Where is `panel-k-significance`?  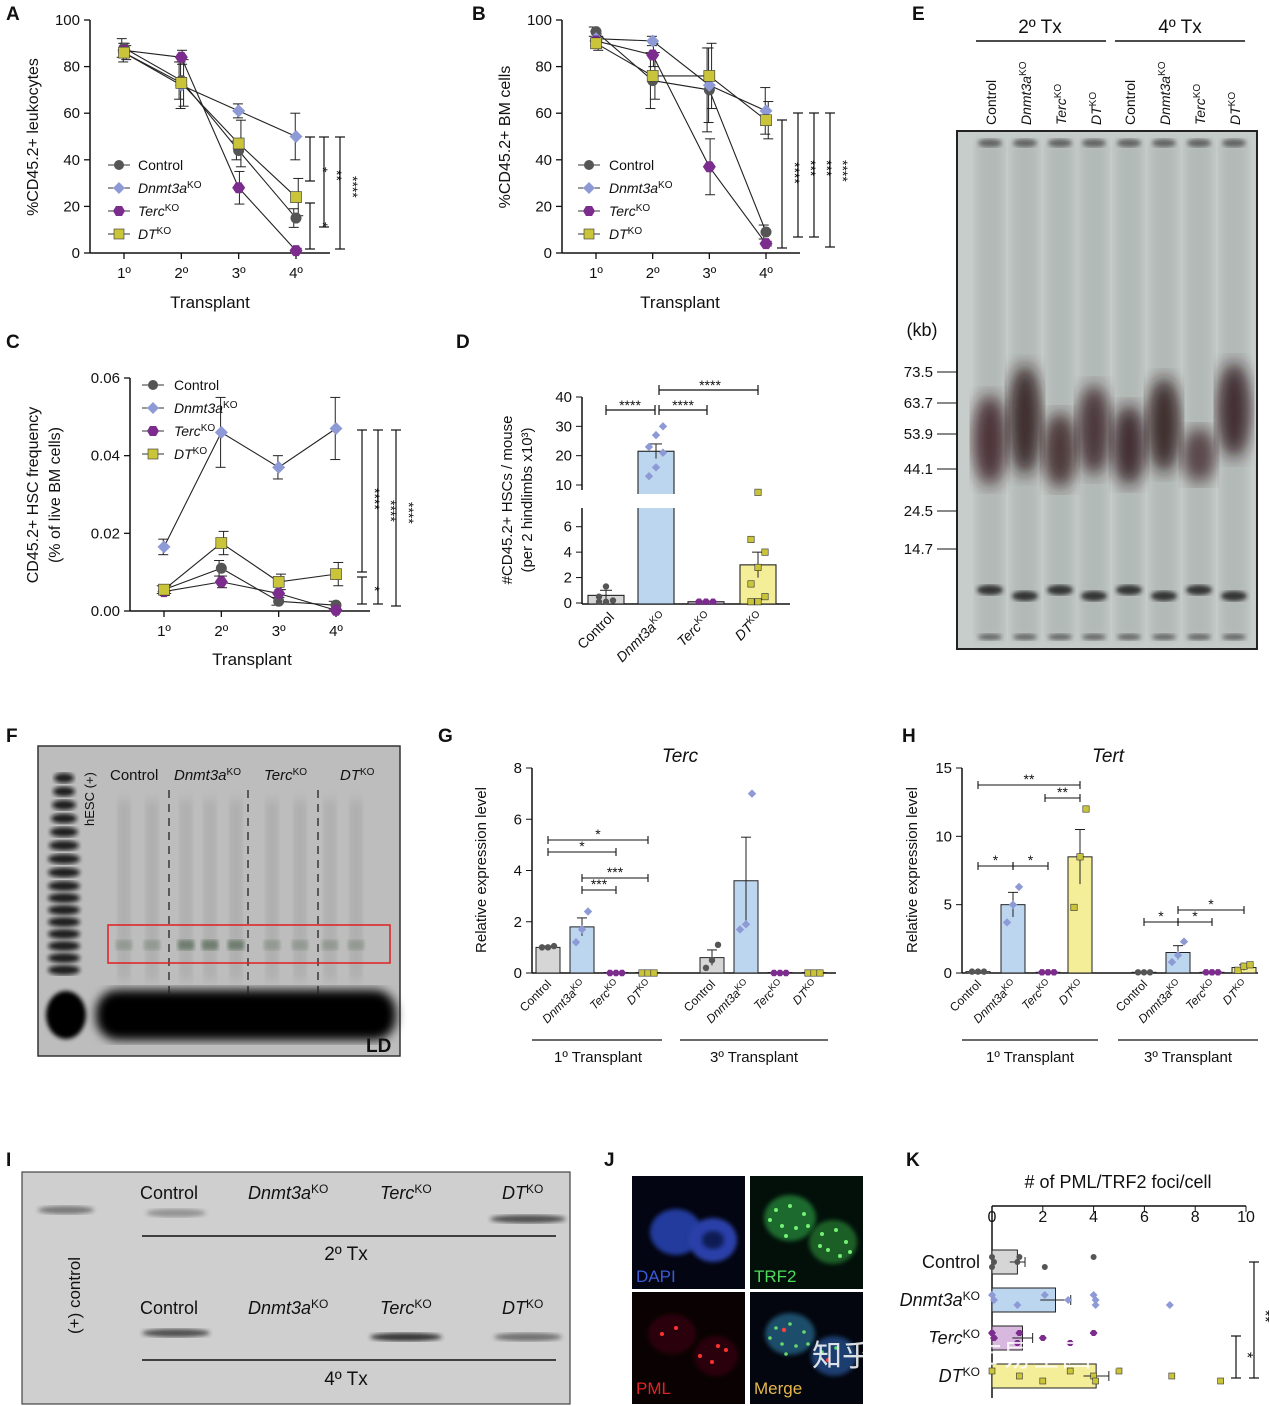
panel-k-significance is located at coordinates (1245, 1320).